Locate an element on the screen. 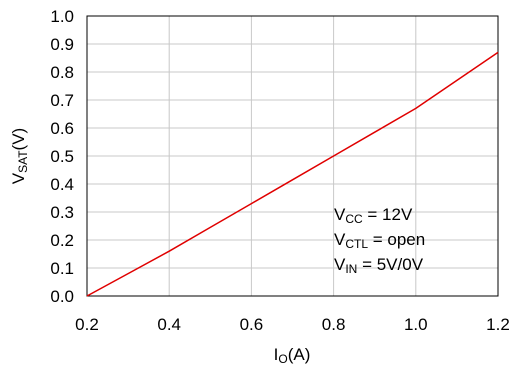 The height and width of the screenshot is (368, 521). conditions-annotation: VCC = 12V VCTL = open VIN = 5V/0V is located at coordinates (379, 240).